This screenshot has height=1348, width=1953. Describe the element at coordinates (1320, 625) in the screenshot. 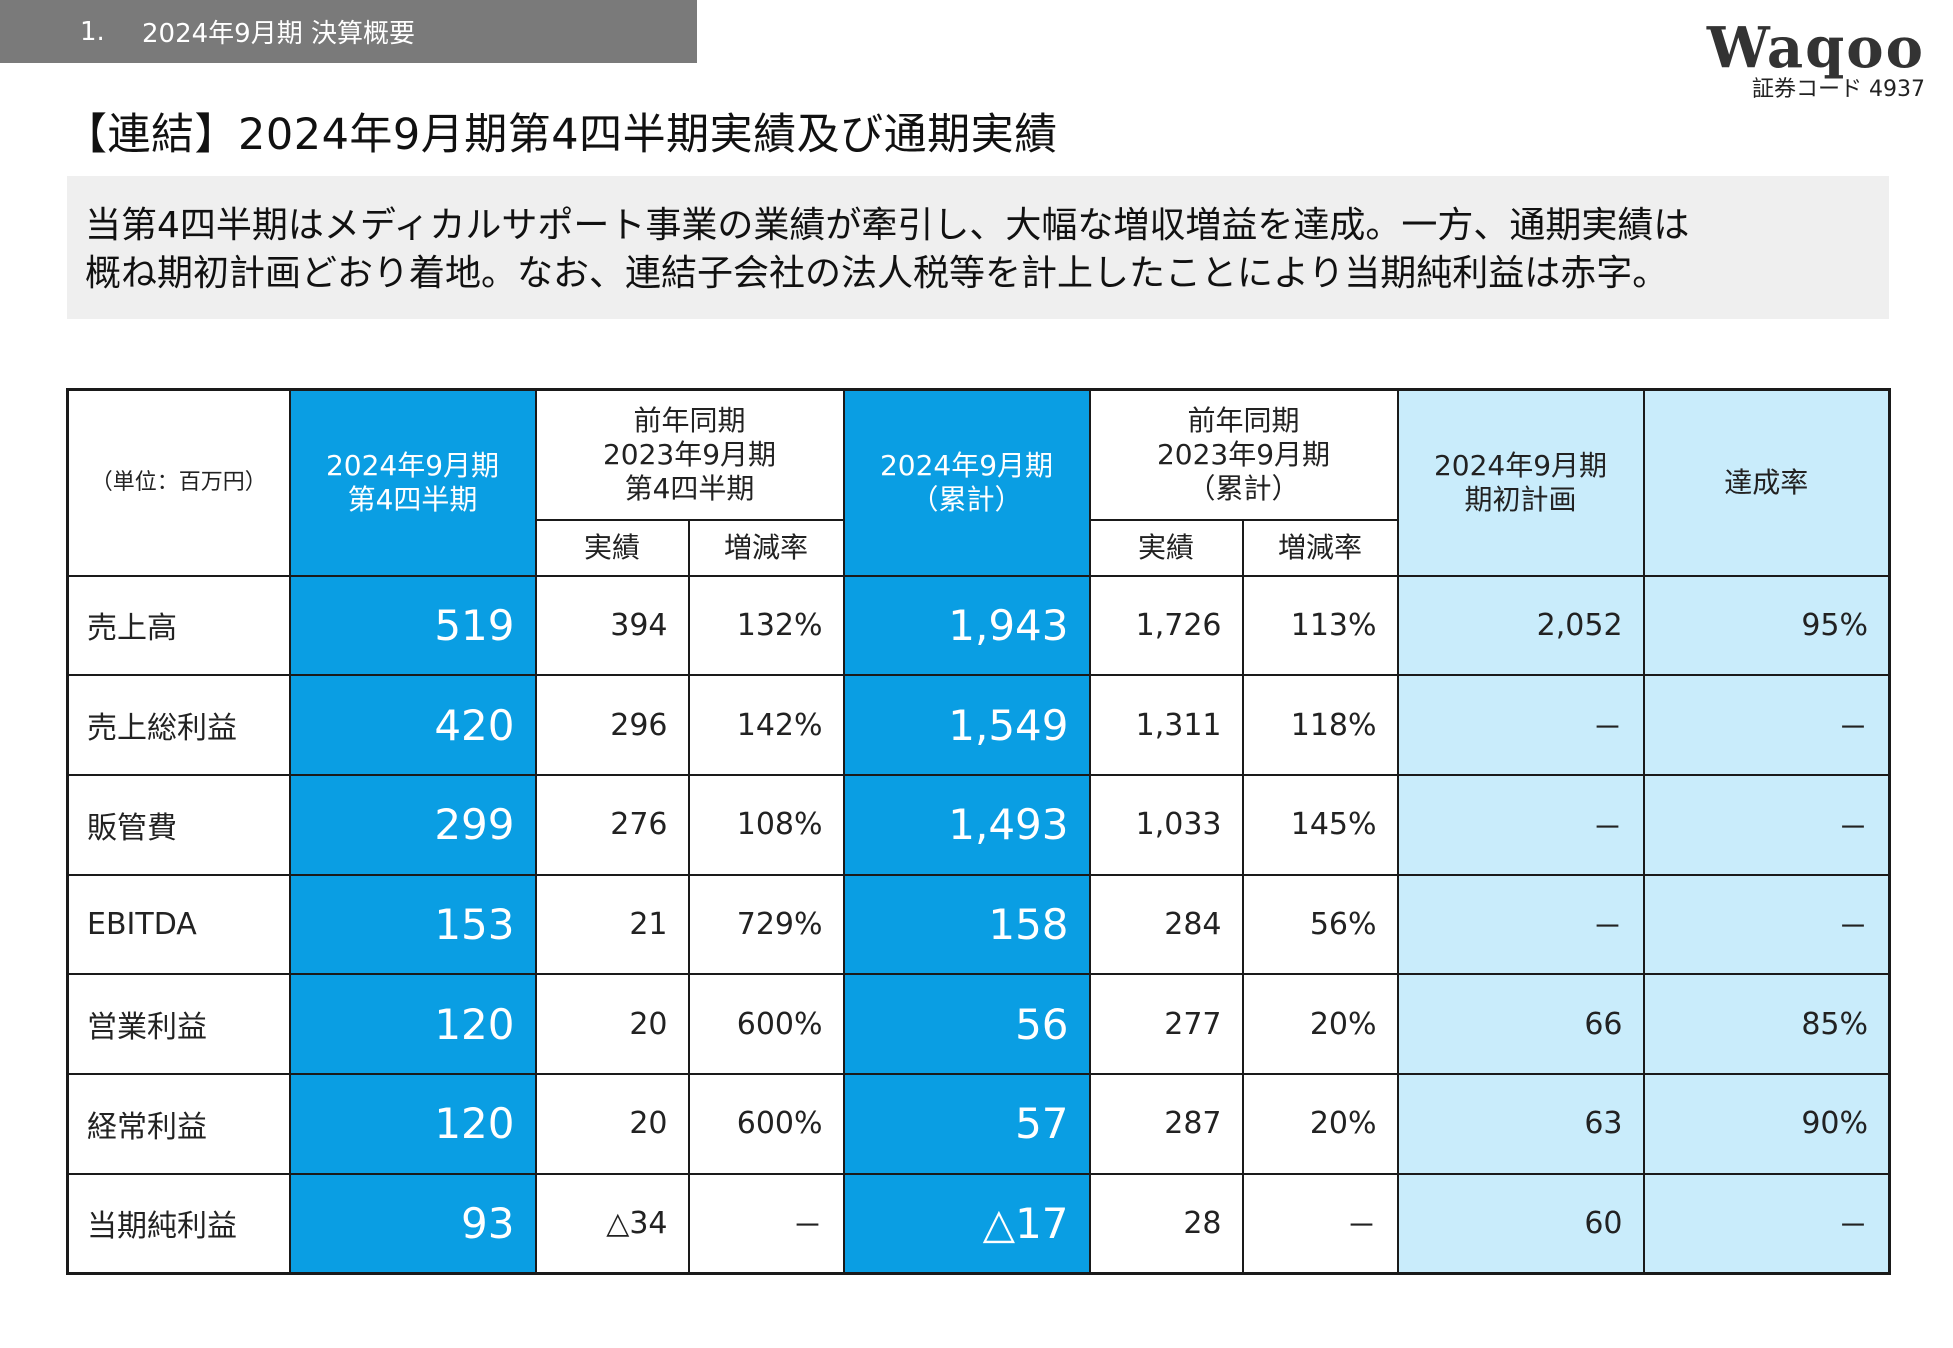

I see `cum-change-rate: 113%` at that location.